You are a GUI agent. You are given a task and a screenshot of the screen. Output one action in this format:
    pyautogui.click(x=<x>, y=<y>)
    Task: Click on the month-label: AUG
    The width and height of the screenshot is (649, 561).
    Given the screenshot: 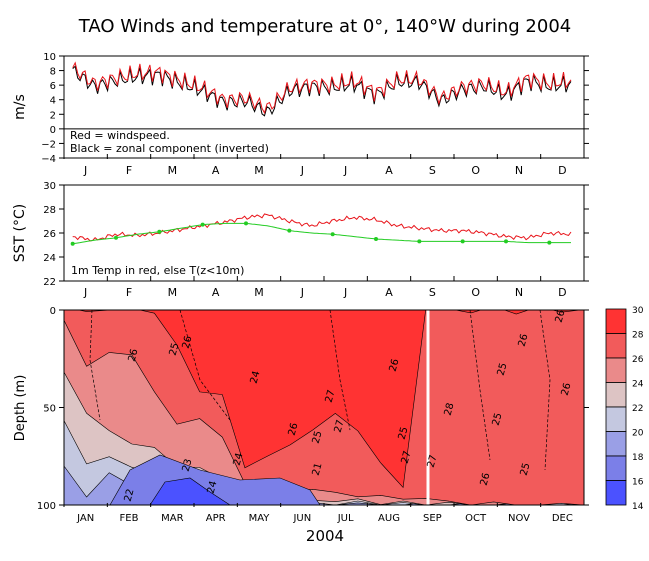 What is the action you would take?
    pyautogui.click(x=389, y=518)
    